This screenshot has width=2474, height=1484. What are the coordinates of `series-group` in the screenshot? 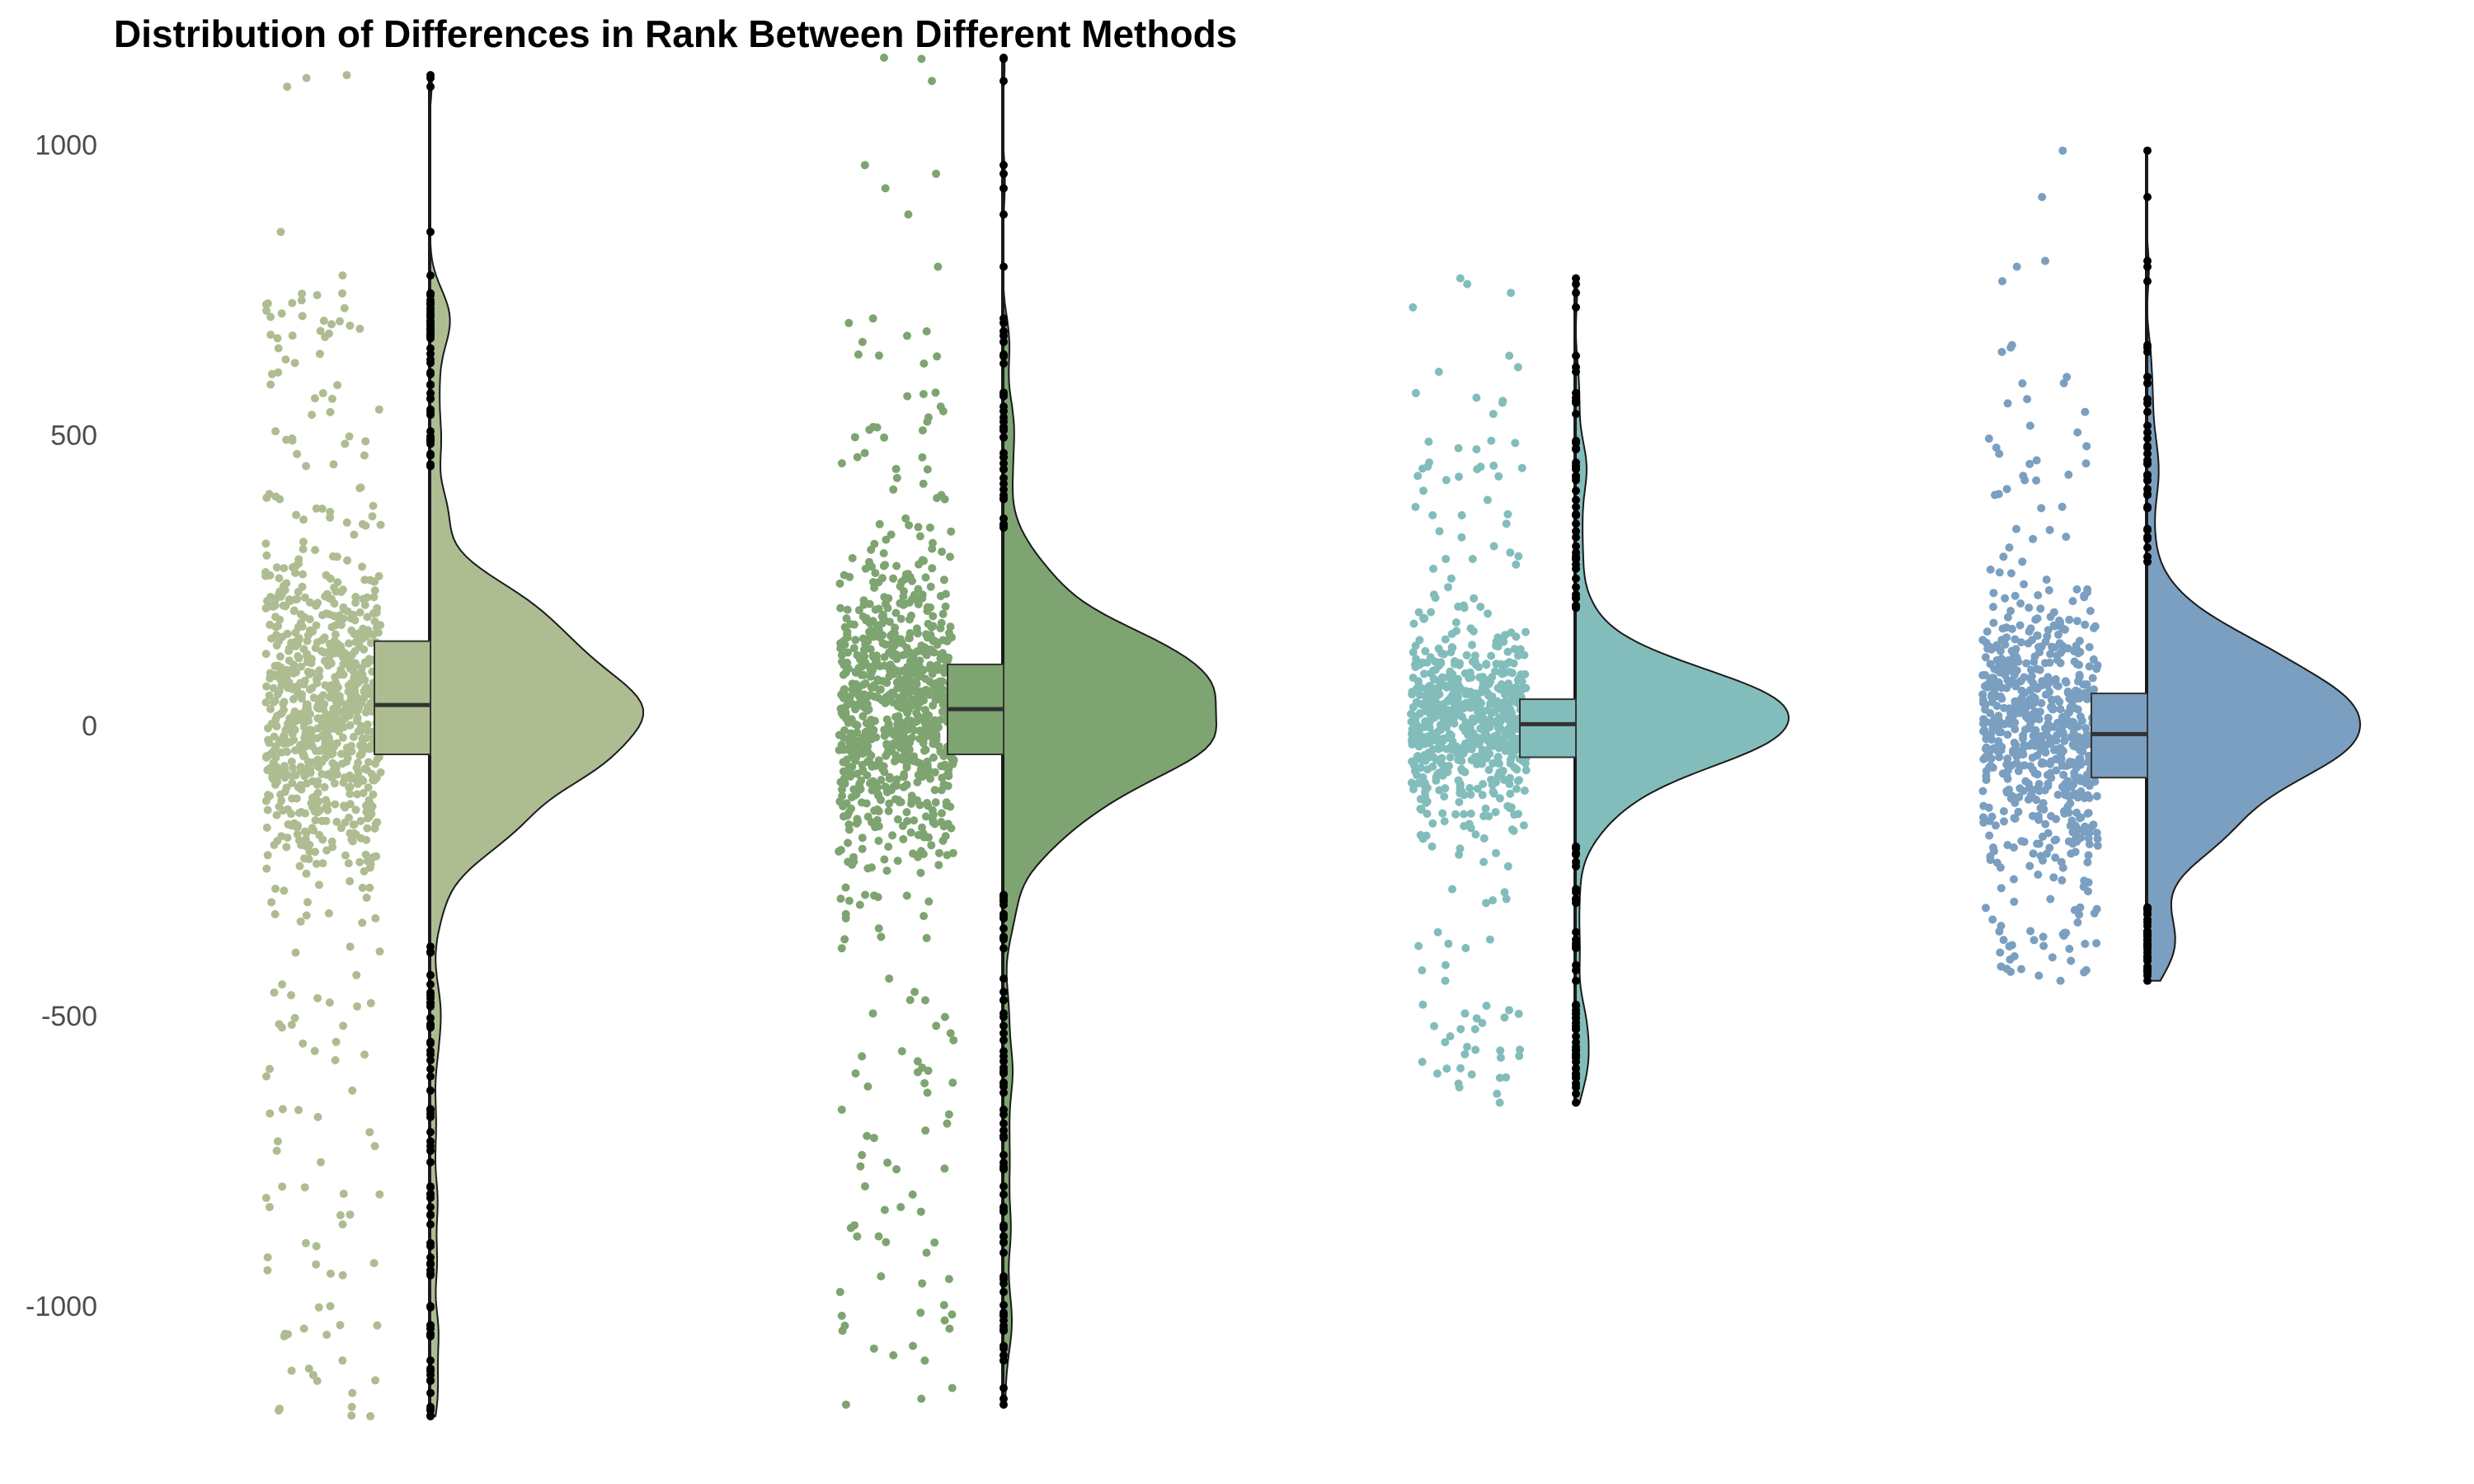 It's located at (2170, 565).